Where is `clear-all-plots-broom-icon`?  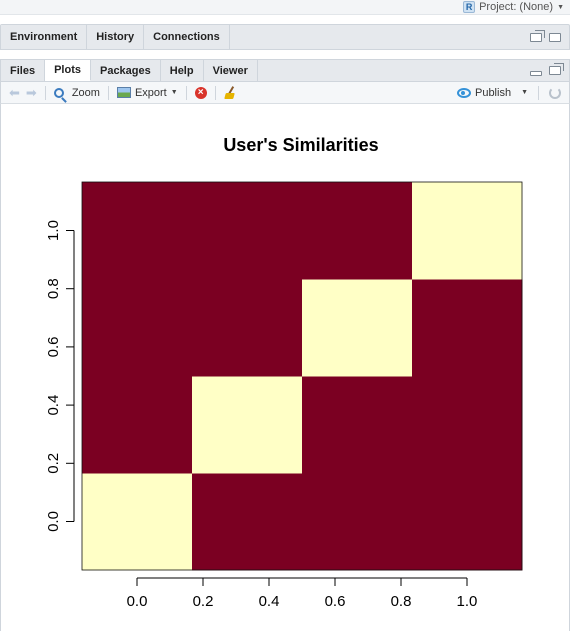 clear-all-plots-broom-icon is located at coordinates (231, 93).